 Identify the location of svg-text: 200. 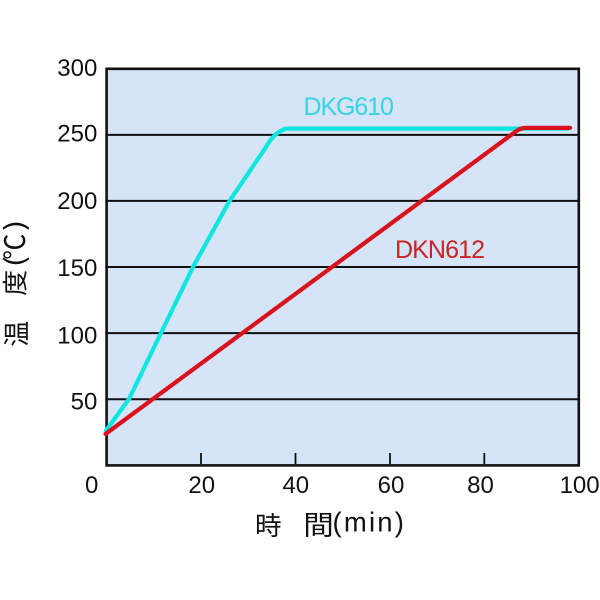
(77, 201).